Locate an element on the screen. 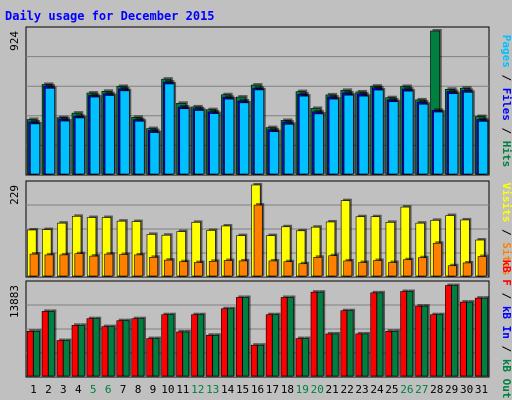 This screenshot has width=512, height=400. x-tick-label: 24 is located at coordinates (377, 389).